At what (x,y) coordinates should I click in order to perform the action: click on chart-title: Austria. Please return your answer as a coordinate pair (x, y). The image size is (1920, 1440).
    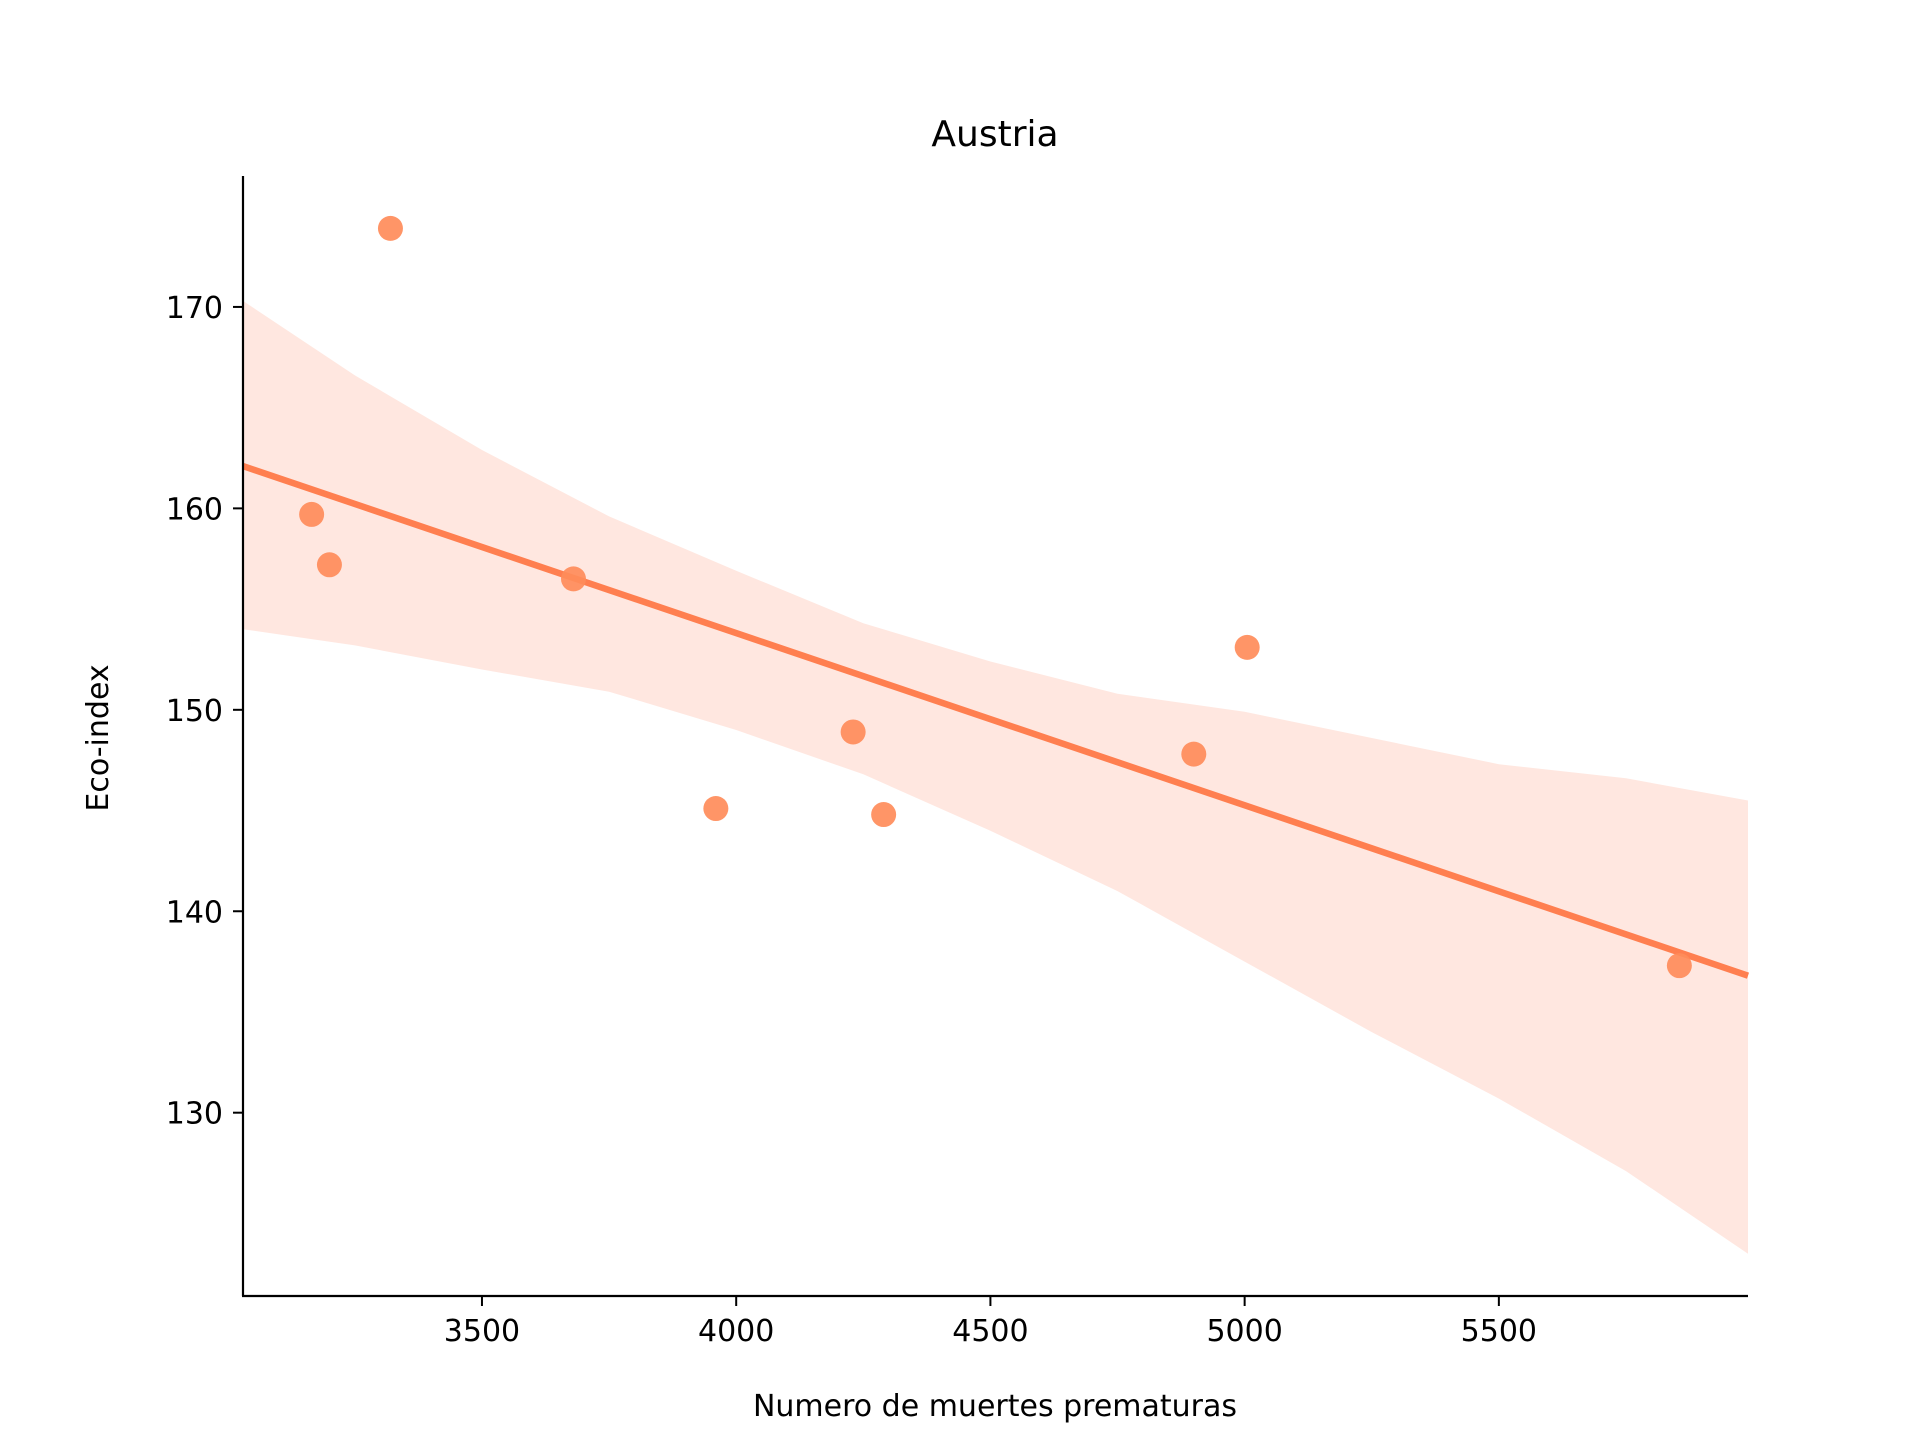
    Looking at the image, I should click on (994, 134).